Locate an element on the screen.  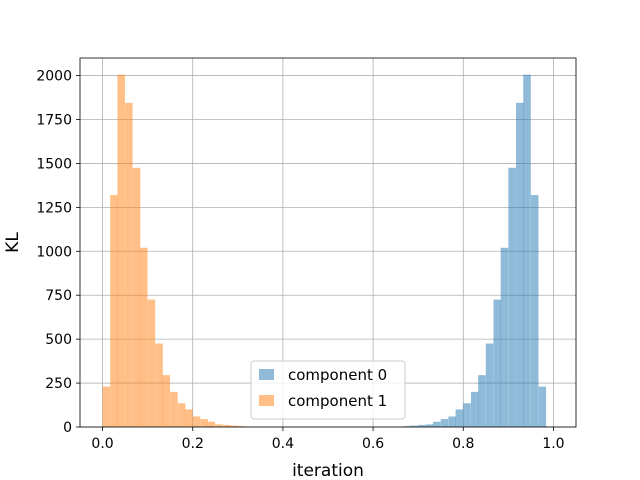
legend: component 0 component 1 is located at coordinates (328, 390).